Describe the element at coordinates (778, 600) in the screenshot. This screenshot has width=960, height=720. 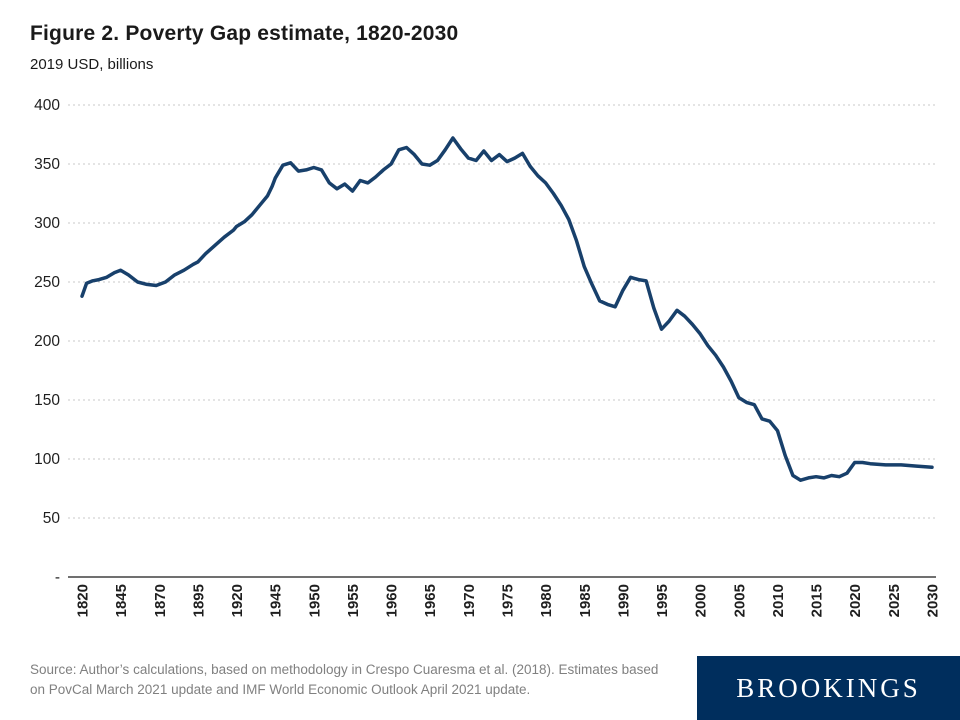
I see `x-tick-label: 2010` at that location.